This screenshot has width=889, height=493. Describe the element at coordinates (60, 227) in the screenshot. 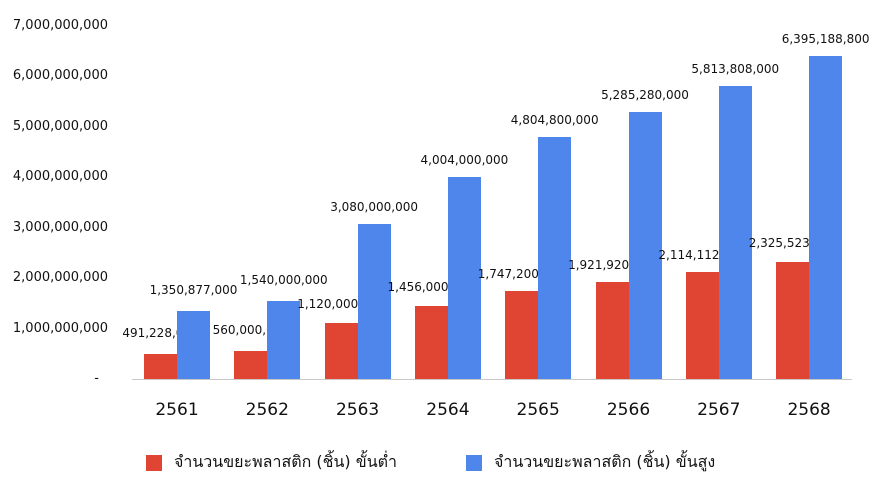

I see `y-tick-label: 3,000,000,000` at that location.